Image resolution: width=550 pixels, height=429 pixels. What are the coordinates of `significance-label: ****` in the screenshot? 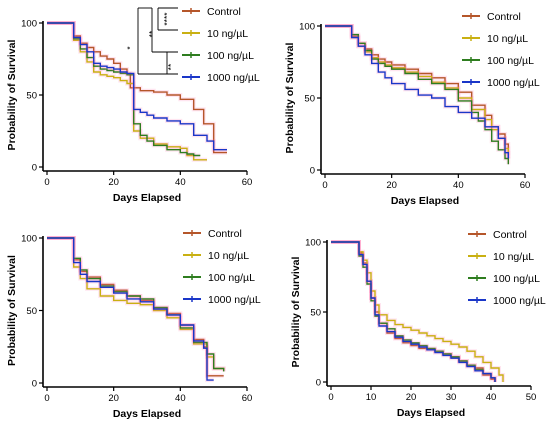 It's located at (167, 19).